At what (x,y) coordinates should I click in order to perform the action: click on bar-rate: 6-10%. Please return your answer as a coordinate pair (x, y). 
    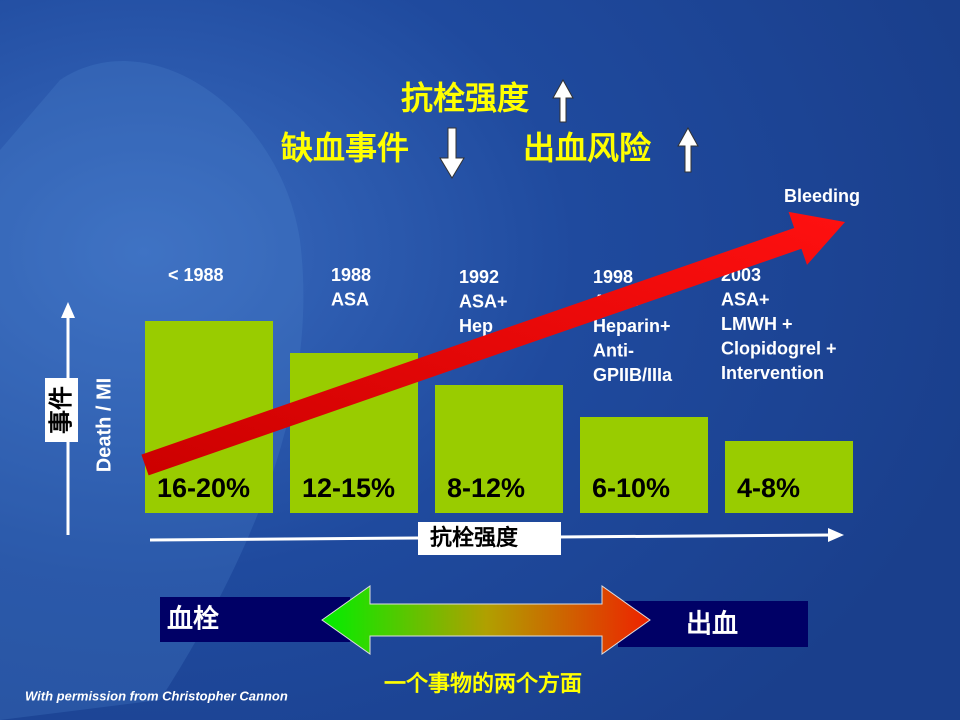
    Looking at the image, I should click on (631, 488).